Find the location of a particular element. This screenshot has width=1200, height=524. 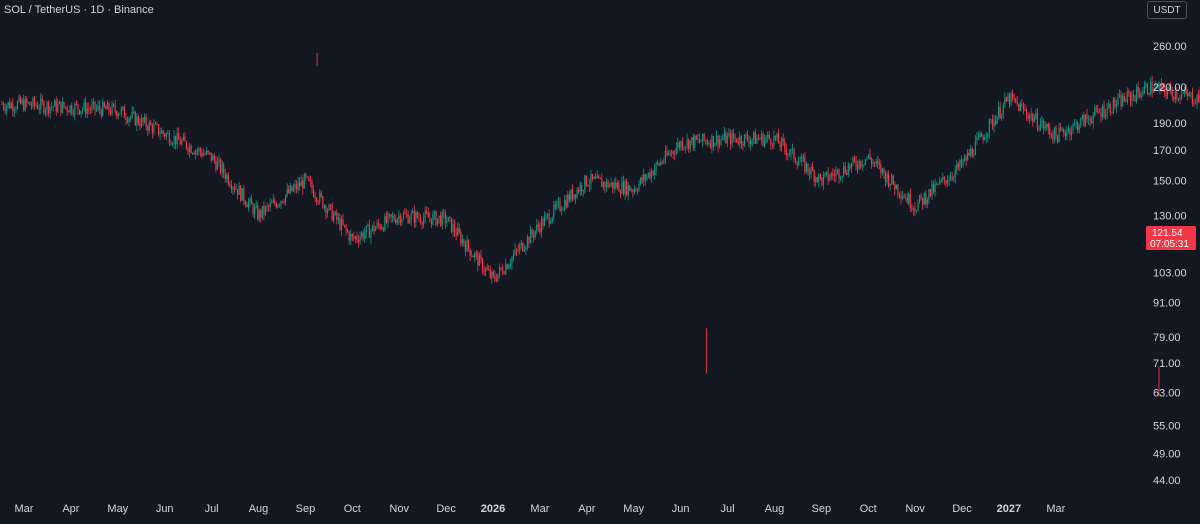

time-axis-tick-label: Sep is located at coordinates (306, 509).